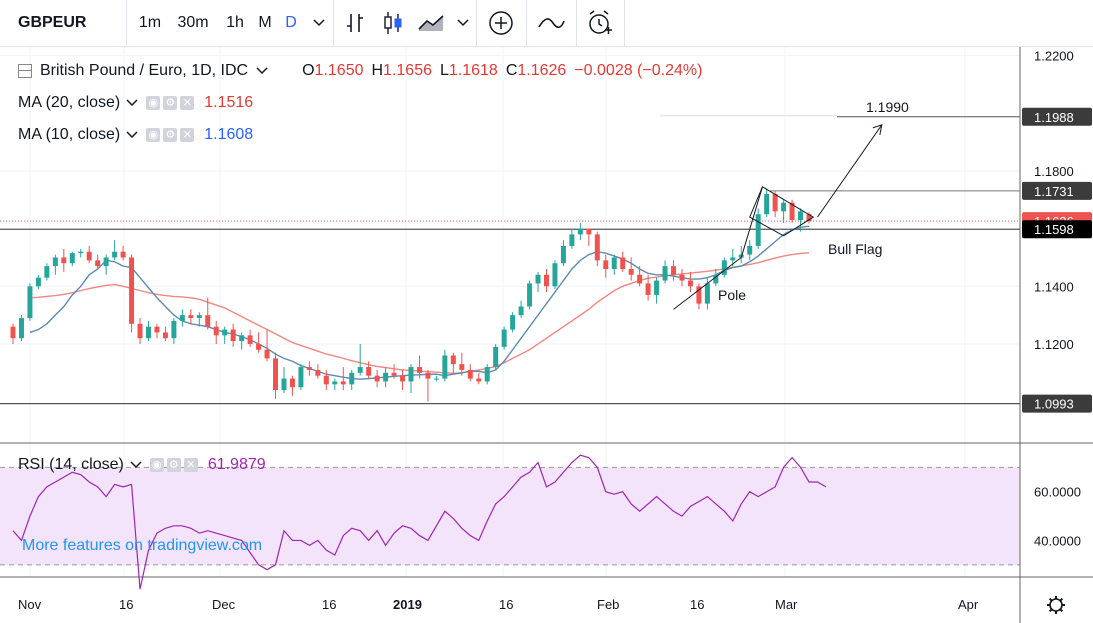 Image resolution: width=1093 pixels, height=623 pixels. I want to click on close-label: C, so click(511, 70).